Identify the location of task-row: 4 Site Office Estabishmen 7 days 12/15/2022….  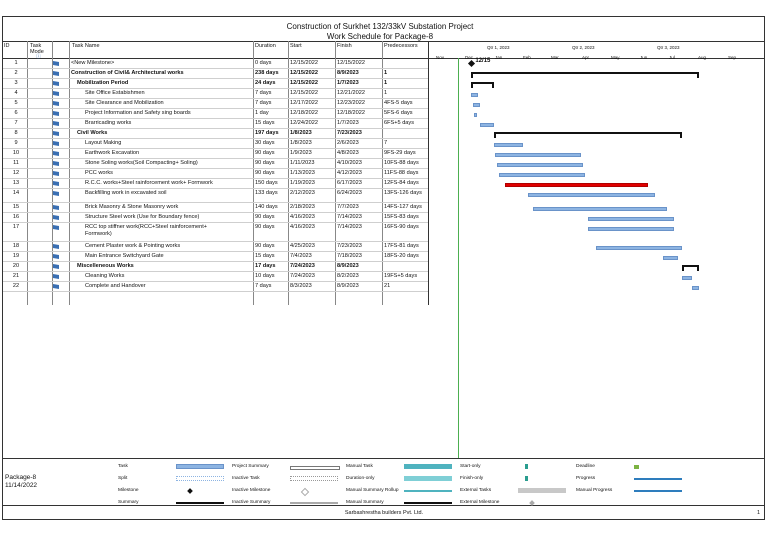
(215, 94).